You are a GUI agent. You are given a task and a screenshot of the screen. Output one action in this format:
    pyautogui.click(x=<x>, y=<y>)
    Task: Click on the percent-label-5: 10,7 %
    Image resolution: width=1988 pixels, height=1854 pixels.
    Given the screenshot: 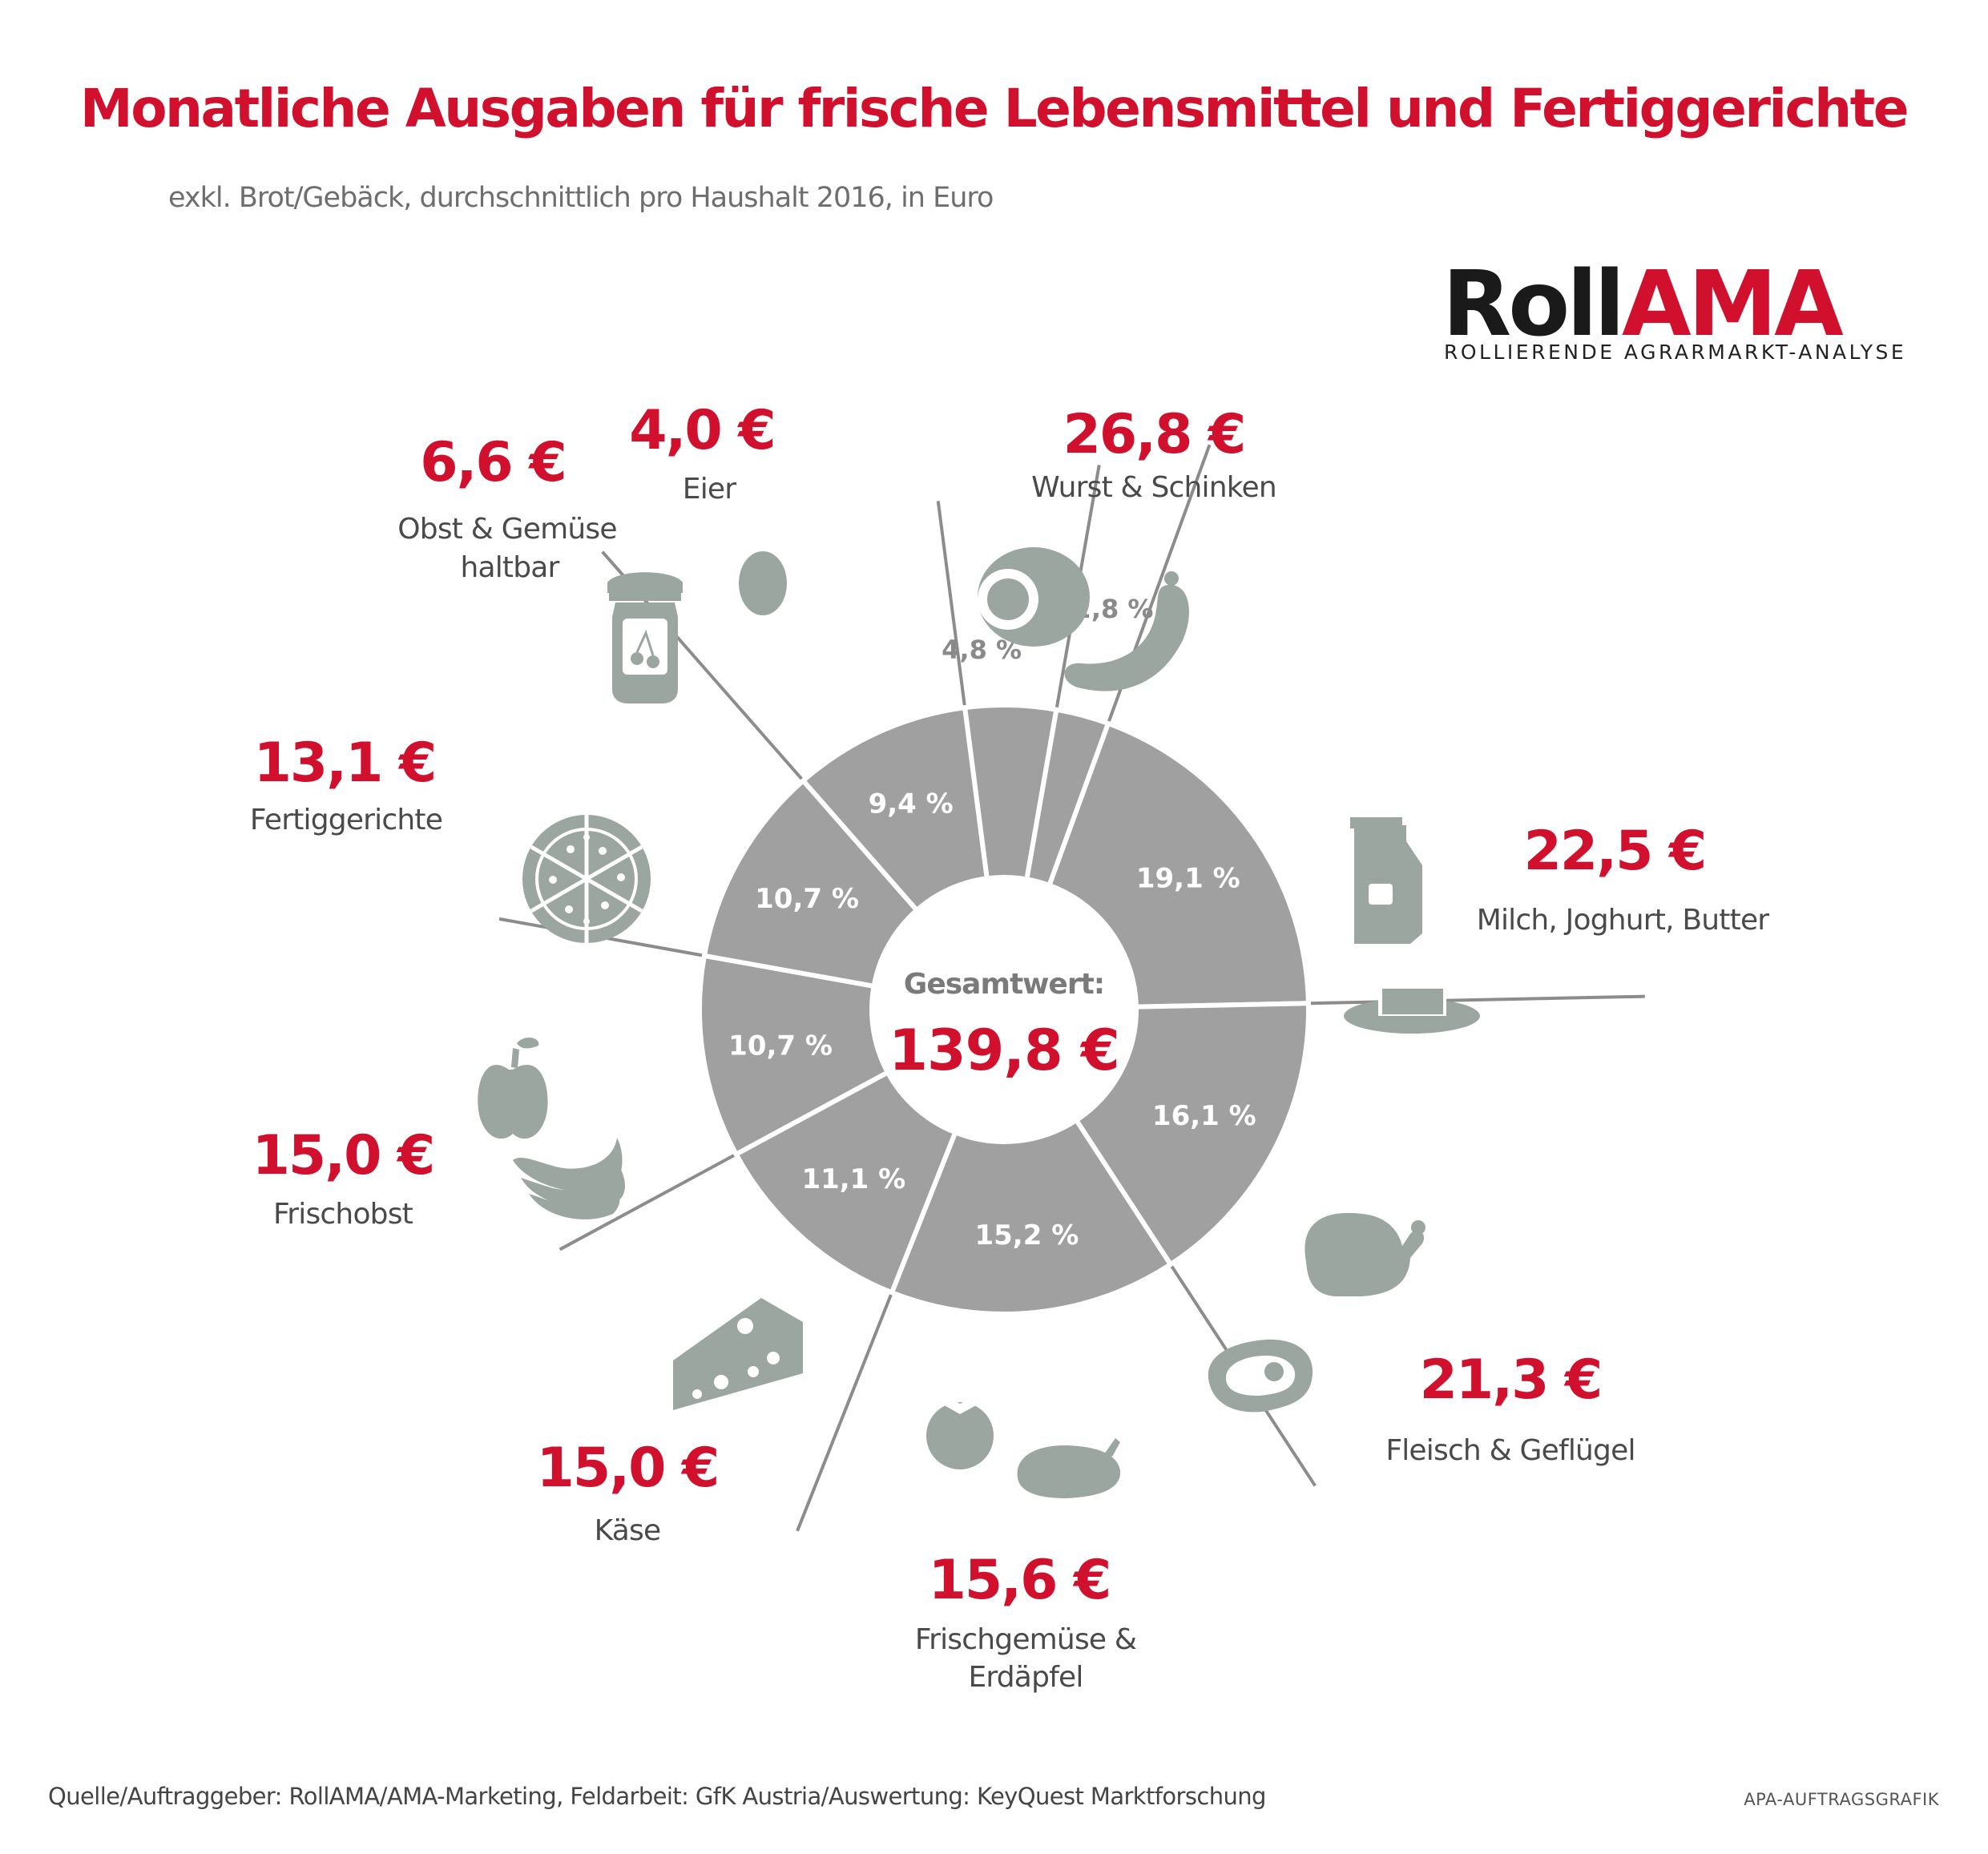 What is the action you would take?
    pyautogui.click(x=807, y=899)
    